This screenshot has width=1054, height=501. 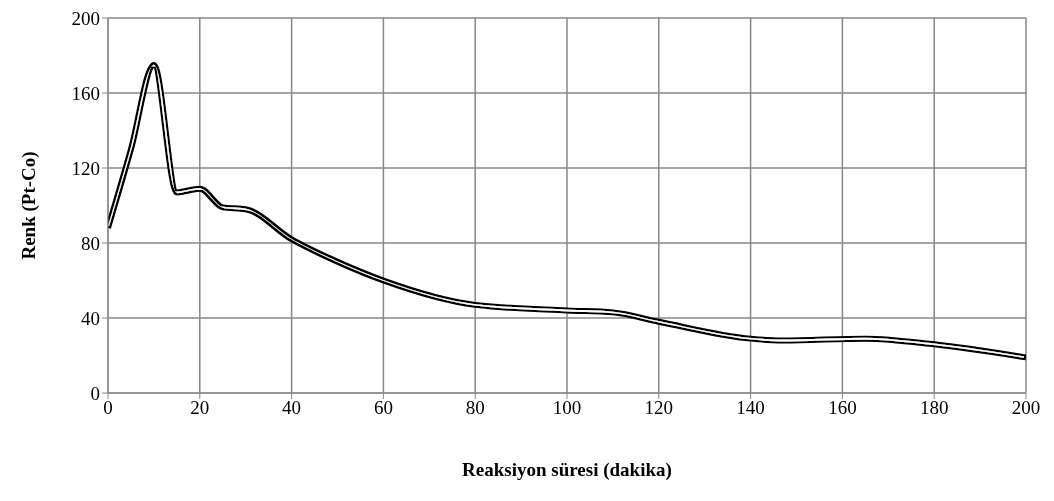 I want to click on y-tick-label: 200, so click(x=85, y=18).